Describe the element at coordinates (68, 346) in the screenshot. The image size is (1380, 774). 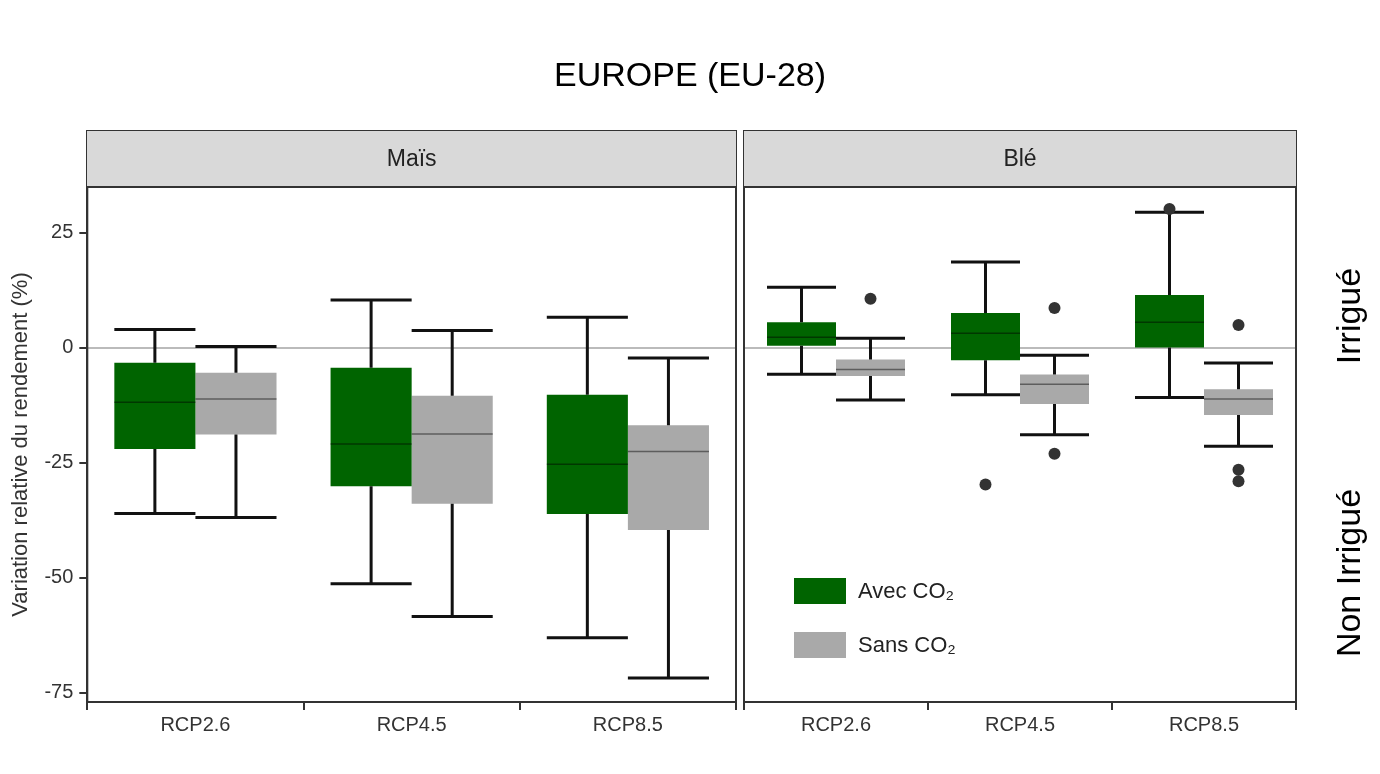
I see `y-tick-label: 0` at that location.